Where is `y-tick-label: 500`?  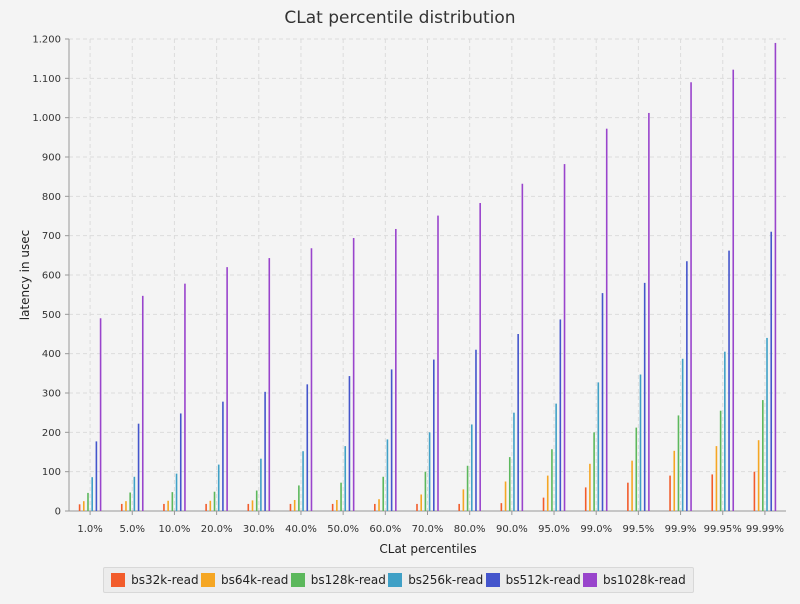 y-tick-label: 500 is located at coordinates (51, 315).